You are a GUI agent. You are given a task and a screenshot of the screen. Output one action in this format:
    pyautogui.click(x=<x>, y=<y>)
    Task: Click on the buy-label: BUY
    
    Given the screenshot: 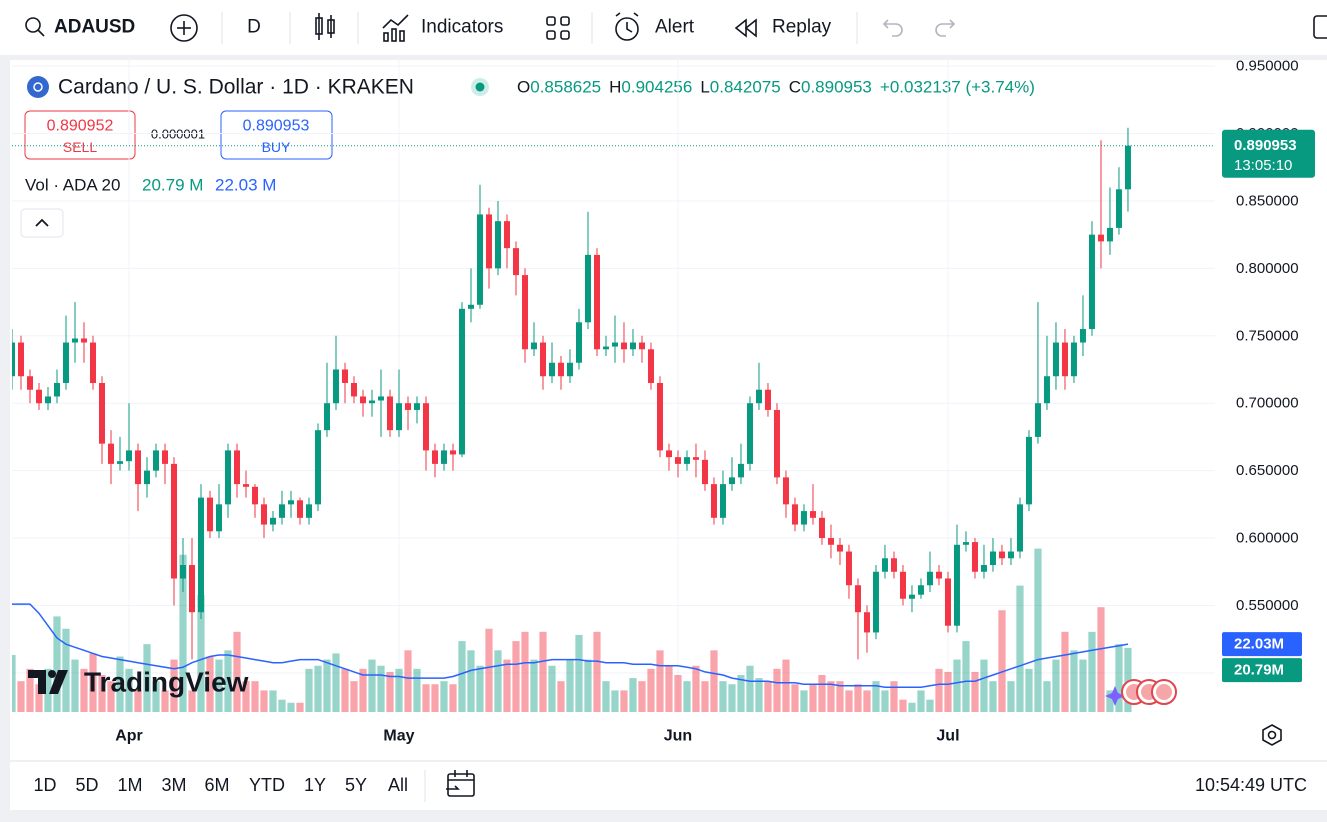 What is the action you would take?
    pyautogui.click(x=276, y=147)
    